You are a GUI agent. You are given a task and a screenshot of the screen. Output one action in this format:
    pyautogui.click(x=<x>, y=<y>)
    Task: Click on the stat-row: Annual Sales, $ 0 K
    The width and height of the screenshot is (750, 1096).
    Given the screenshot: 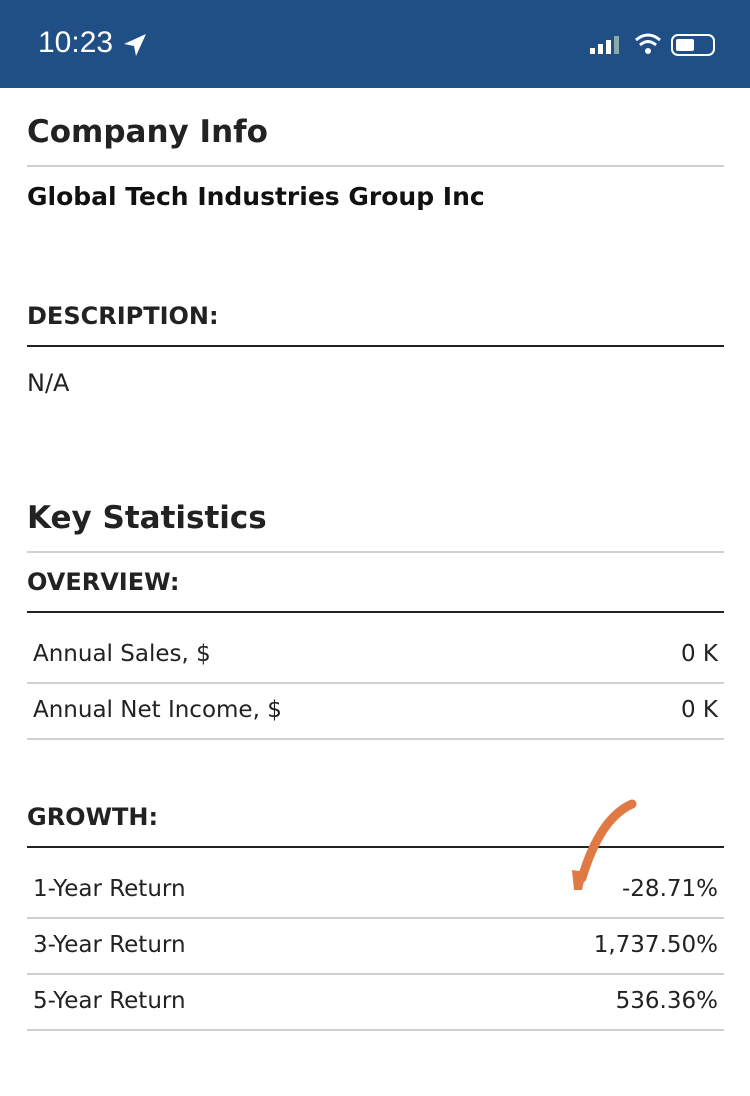 What is the action you would take?
    pyautogui.click(x=375, y=655)
    